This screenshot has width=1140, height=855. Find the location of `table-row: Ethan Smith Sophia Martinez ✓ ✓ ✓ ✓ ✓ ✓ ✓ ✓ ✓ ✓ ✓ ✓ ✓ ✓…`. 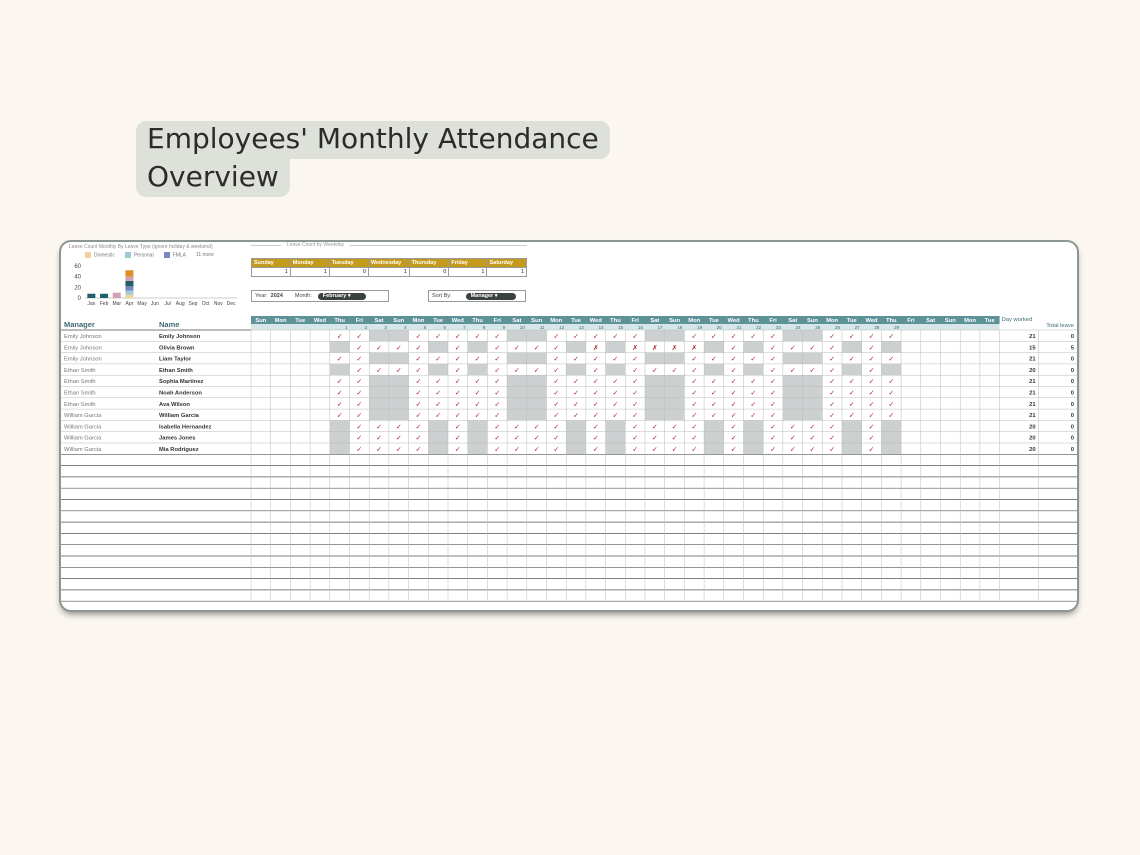

table-row: Ethan Smith Sophia Martinez ✓ ✓ ✓ ✓ ✓ ✓ ✓ ✓ ✓ ✓ ✓ ✓ ✓ ✓… is located at coordinates (569, 381).